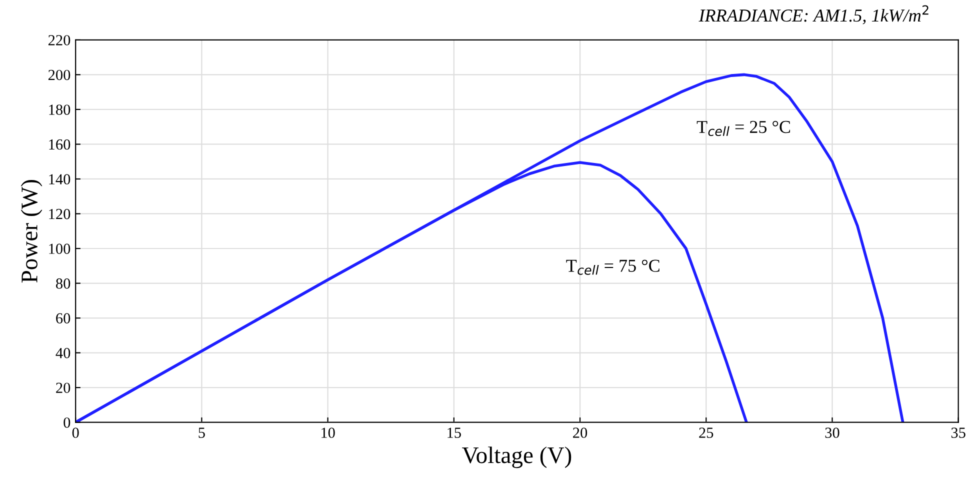  Describe the element at coordinates (59, 179) in the screenshot. I see `y-tick-label: 140` at that location.